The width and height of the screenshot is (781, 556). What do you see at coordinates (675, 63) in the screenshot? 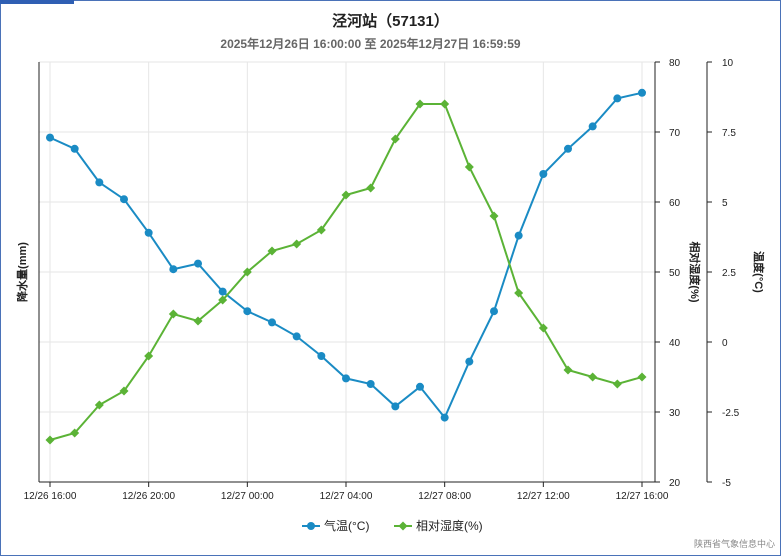
I see `humidity-tick-label: 80` at bounding box center [675, 63].